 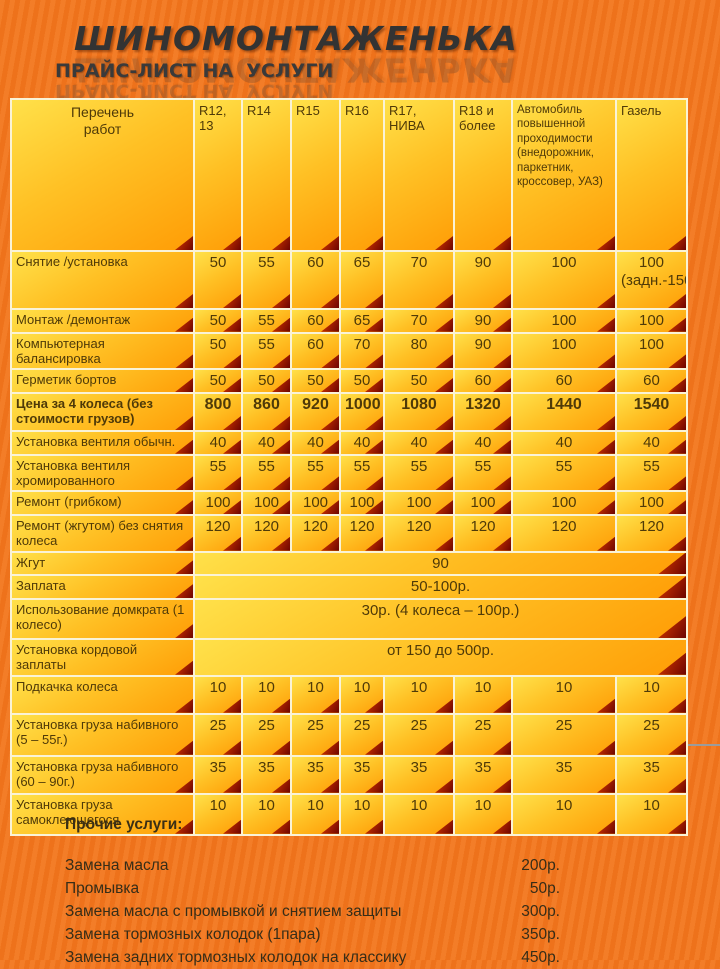 I want to click on row-label-cell: Установка груза набивного (5 – 55г.), so click(x=102, y=734).